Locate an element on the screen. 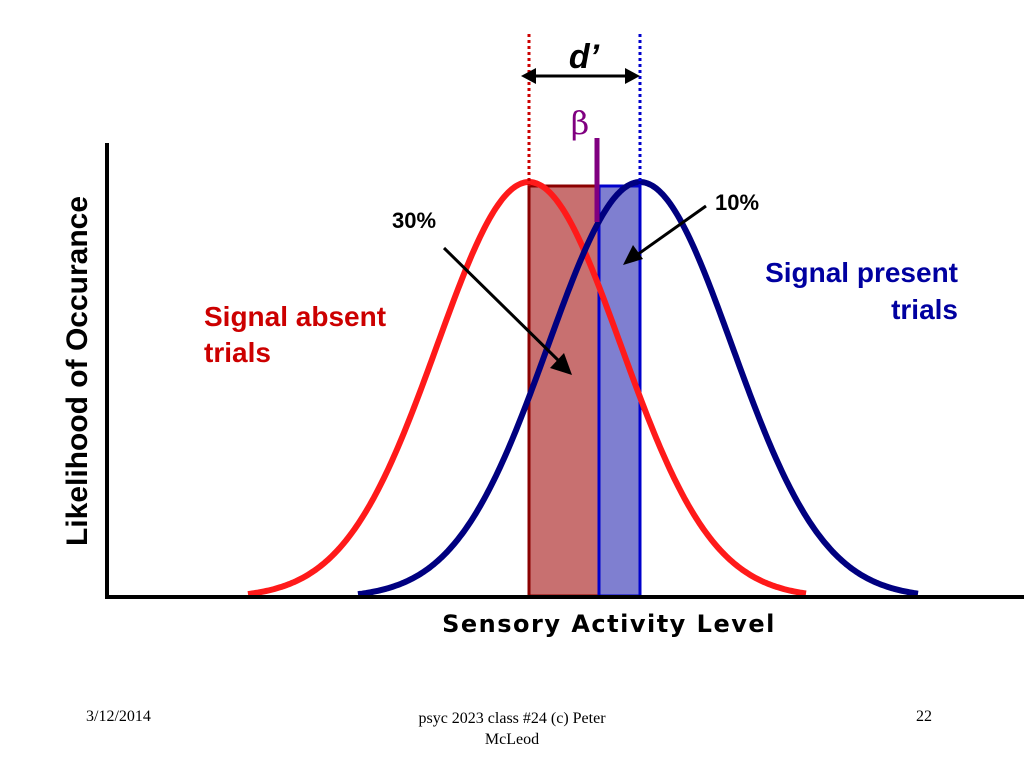  d-prime-arrowhead-left is located at coordinates (528, 76).